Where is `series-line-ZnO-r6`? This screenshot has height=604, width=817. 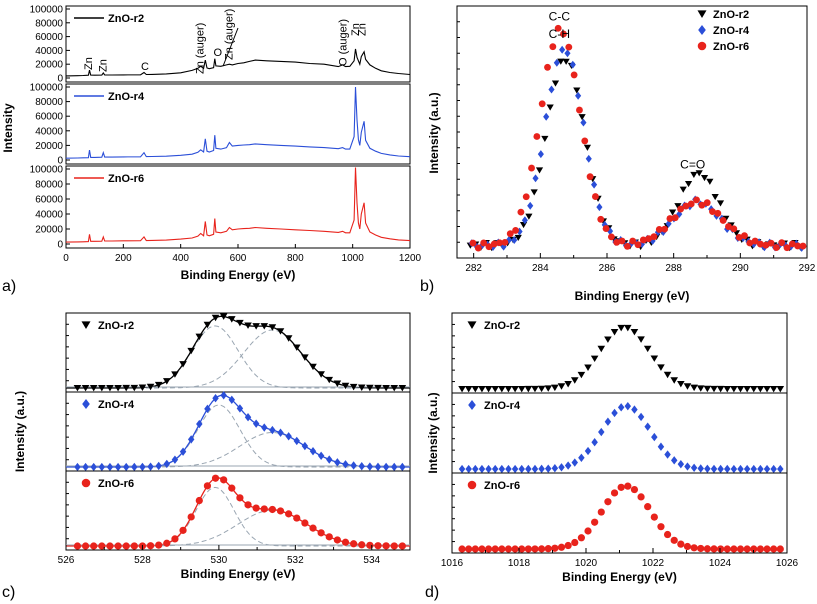 series-line-ZnO-r6 is located at coordinates (238, 205).